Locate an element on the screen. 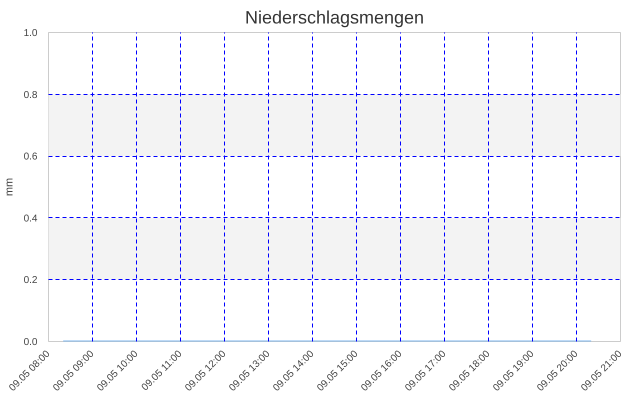 The image size is (640, 400). y-tick-label: 0.6 is located at coordinates (31, 157).